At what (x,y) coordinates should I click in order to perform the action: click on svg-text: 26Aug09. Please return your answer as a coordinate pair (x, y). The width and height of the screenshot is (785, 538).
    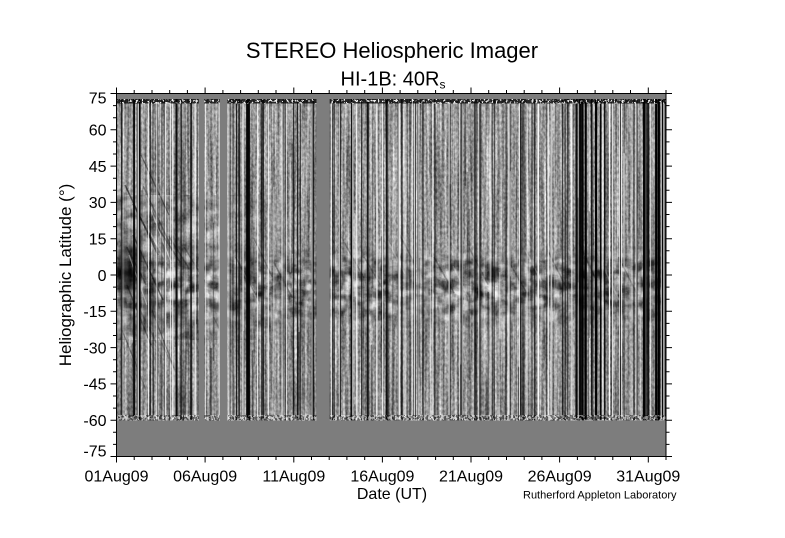
    Looking at the image, I should click on (560, 477).